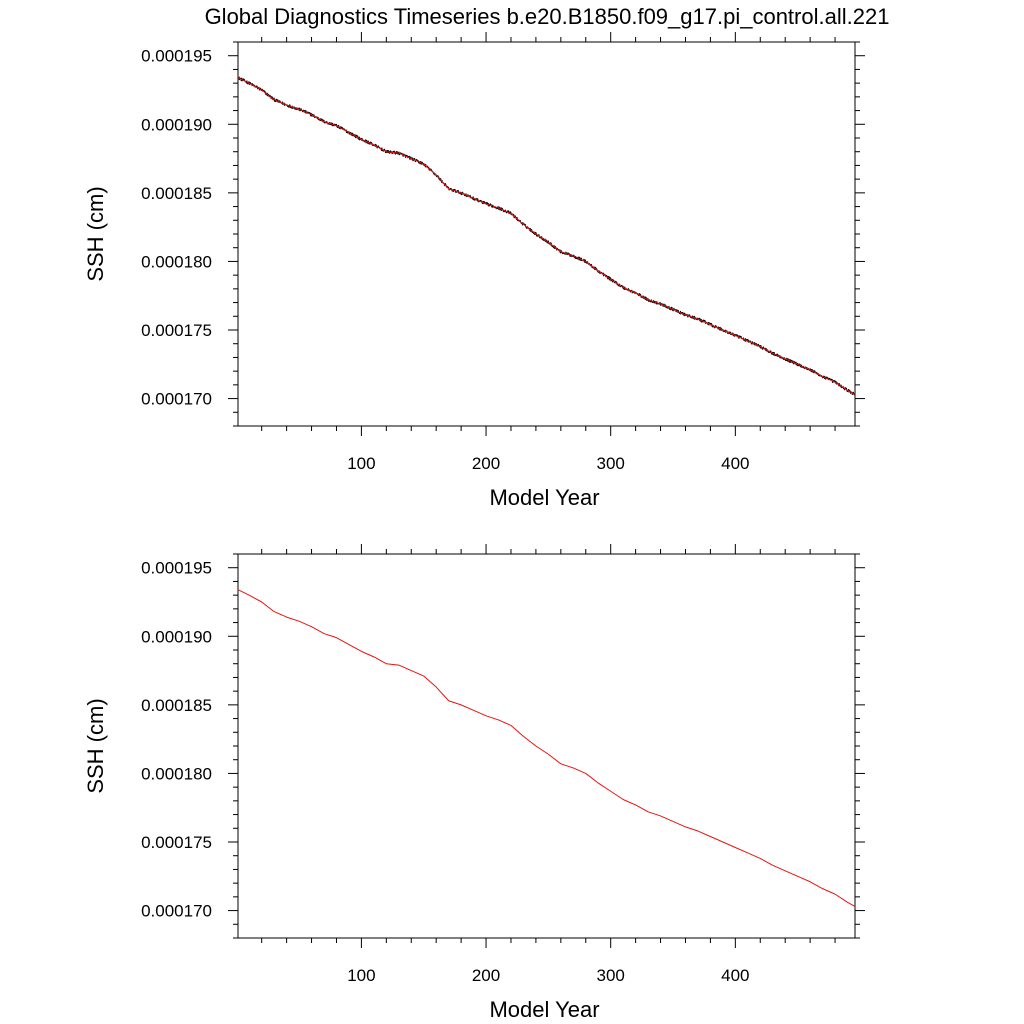  I want to click on bottom-y-tick-label: 0.000185, so click(176, 705).